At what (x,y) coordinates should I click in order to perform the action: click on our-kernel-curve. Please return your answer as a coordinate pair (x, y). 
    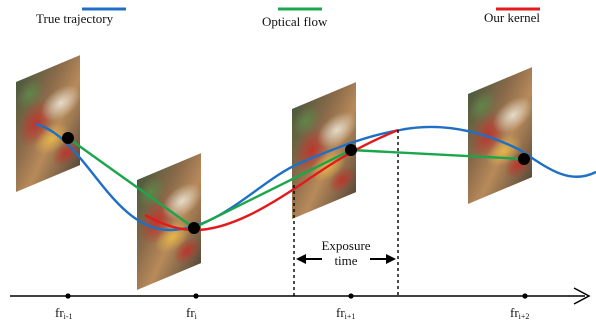
    Looking at the image, I should click on (271, 180).